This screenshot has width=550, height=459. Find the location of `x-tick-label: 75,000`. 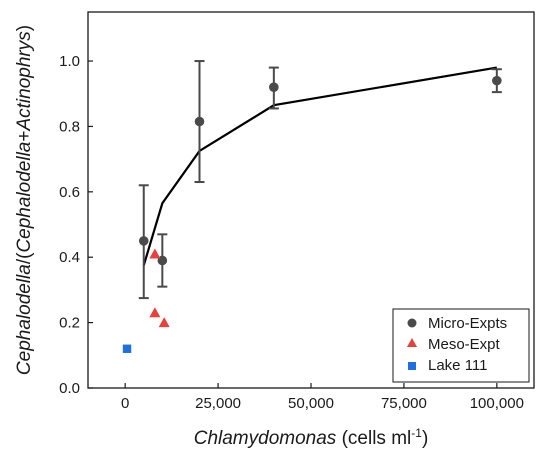

x-tick-label: 75,000 is located at coordinates (404, 403).